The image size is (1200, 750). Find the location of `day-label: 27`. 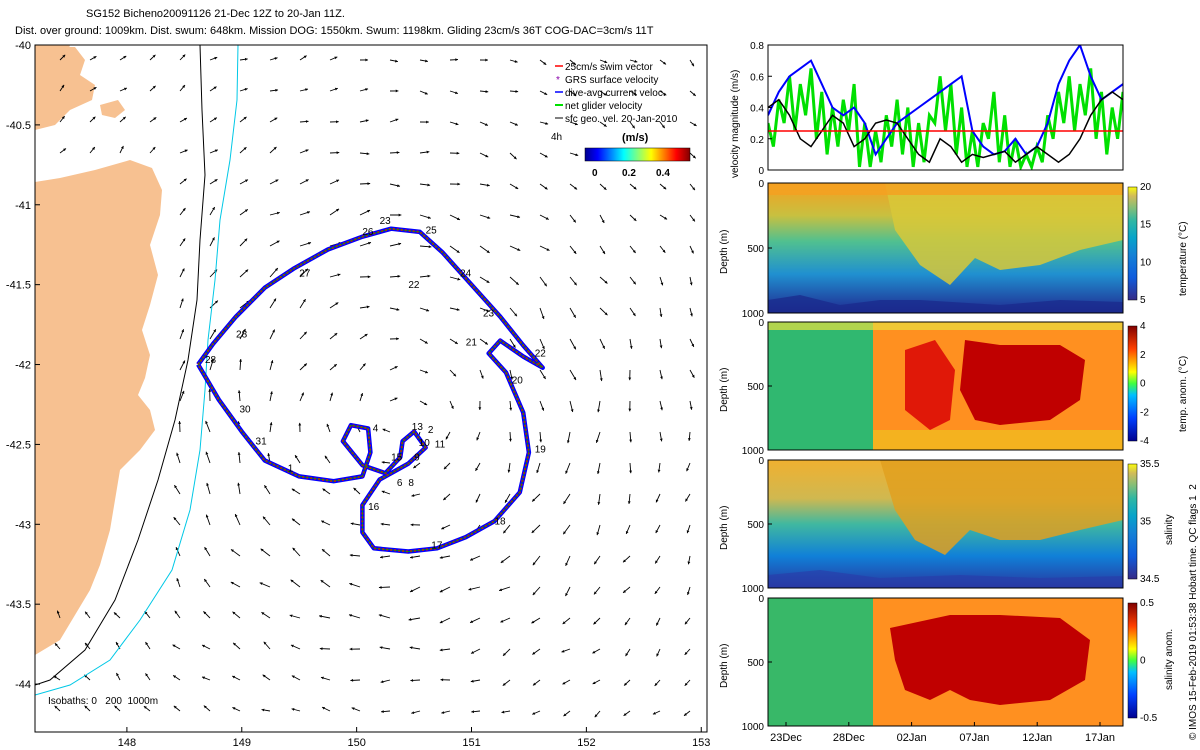

day-label: 27 is located at coordinates (305, 274).